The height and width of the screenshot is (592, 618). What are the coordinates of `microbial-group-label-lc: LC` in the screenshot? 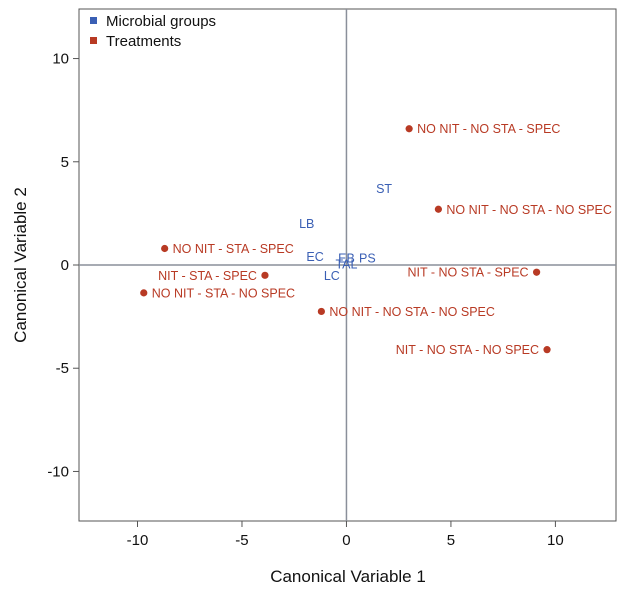 It's located at (332, 276).